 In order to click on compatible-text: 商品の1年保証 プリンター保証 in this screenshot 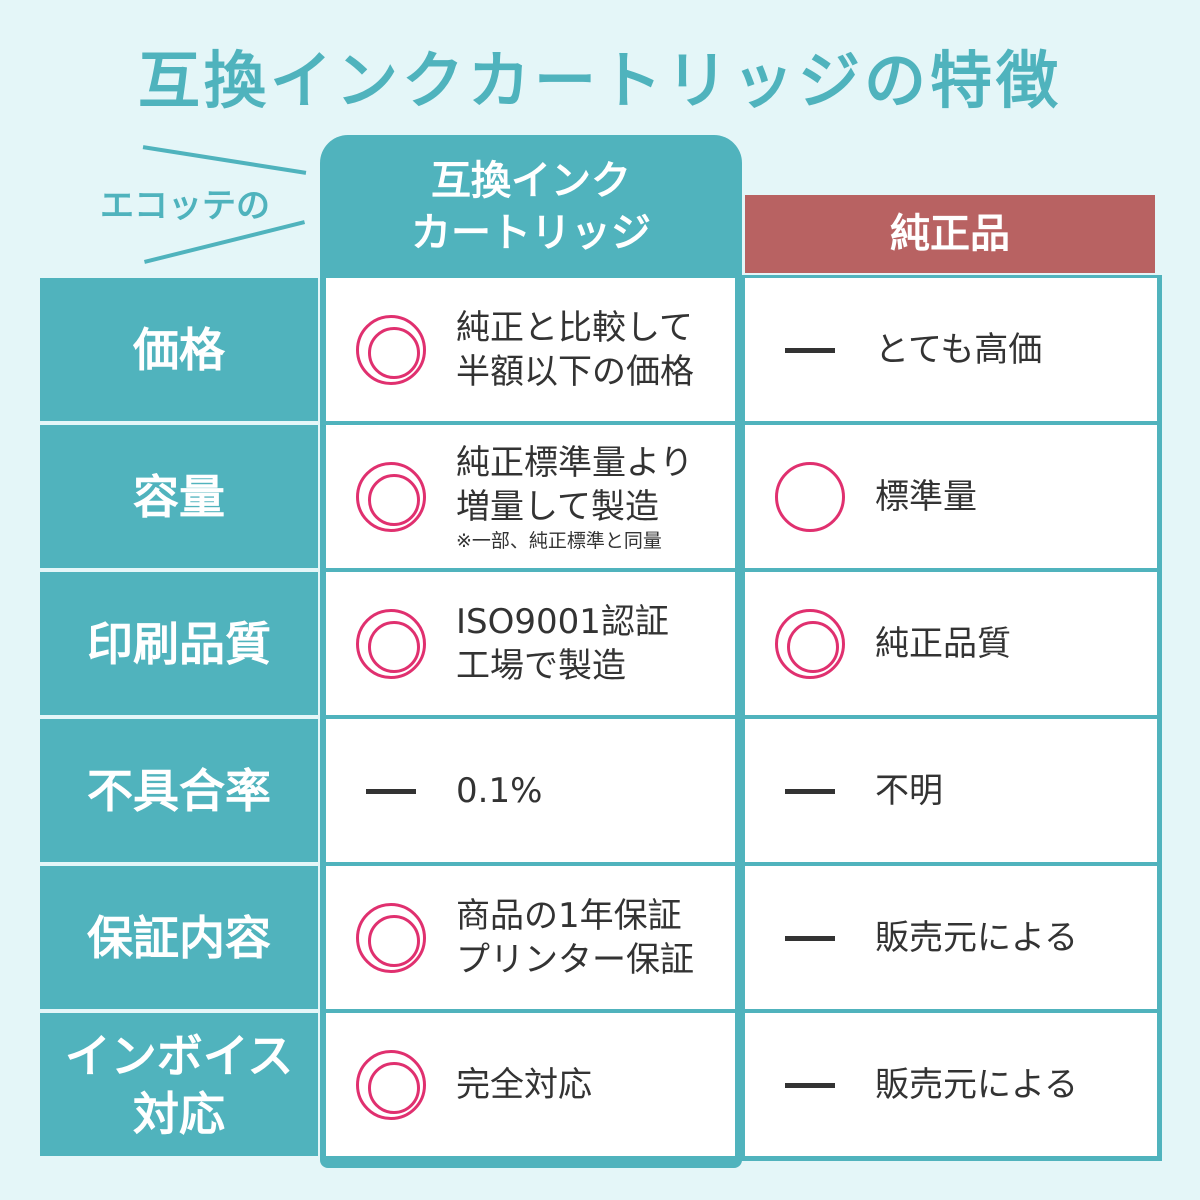, I will do `click(575, 937)`.